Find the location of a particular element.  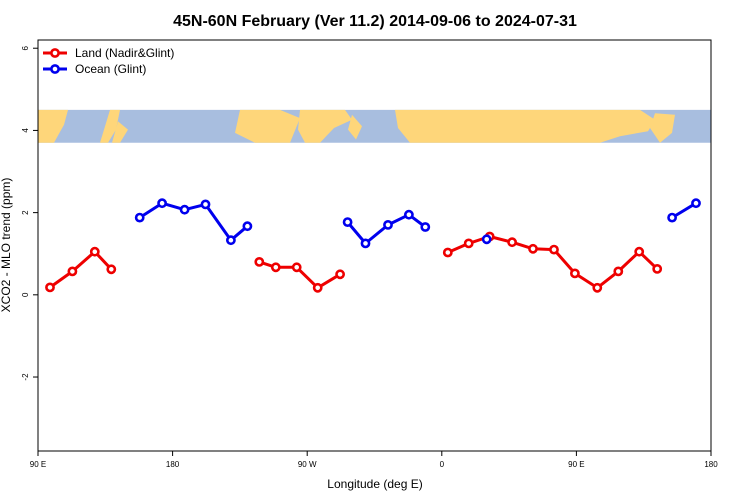

series-land is located at coordinates (353, 262).